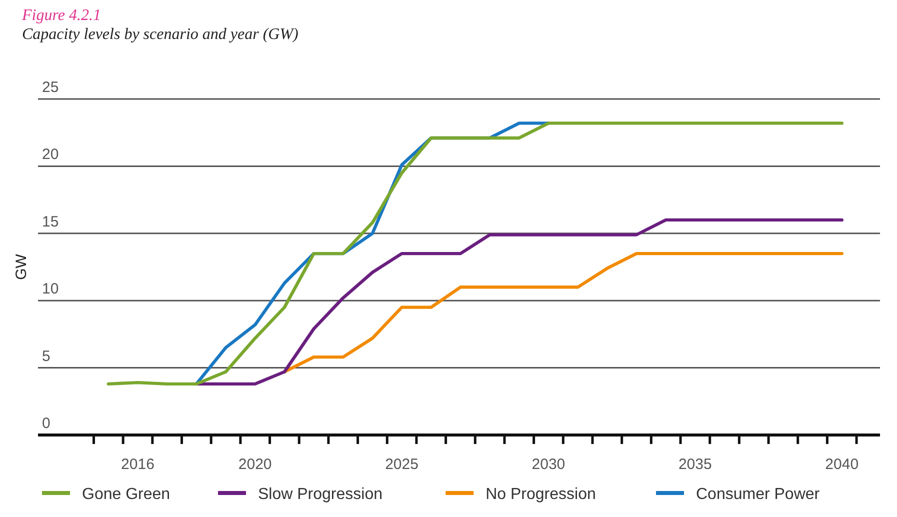 The height and width of the screenshot is (517, 897). Describe the element at coordinates (46, 356) in the screenshot. I see `y-tick-label: 5` at that location.